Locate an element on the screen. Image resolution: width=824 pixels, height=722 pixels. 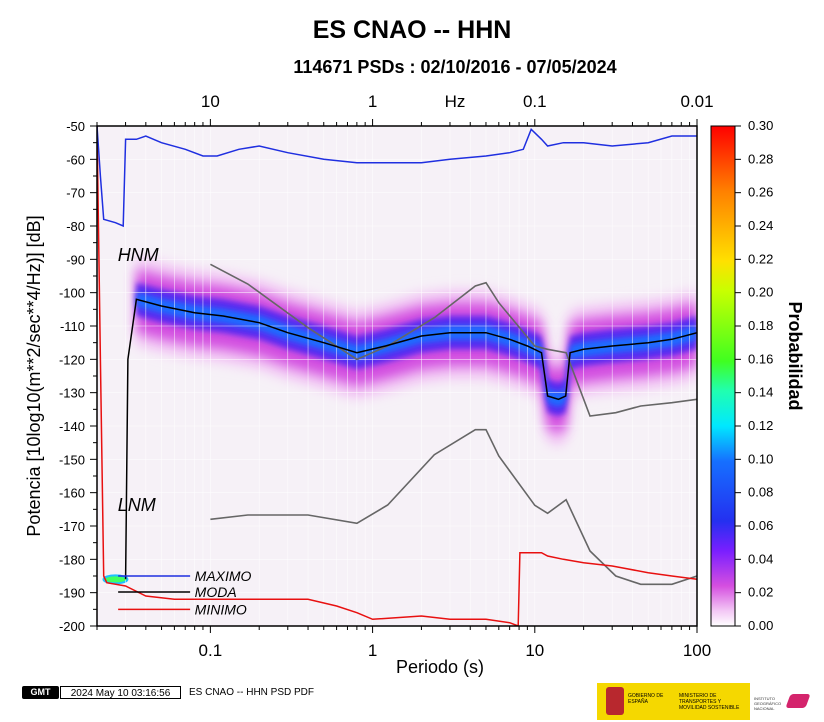
colorbar-tick-label: 0.22 is located at coordinates (760, 258).